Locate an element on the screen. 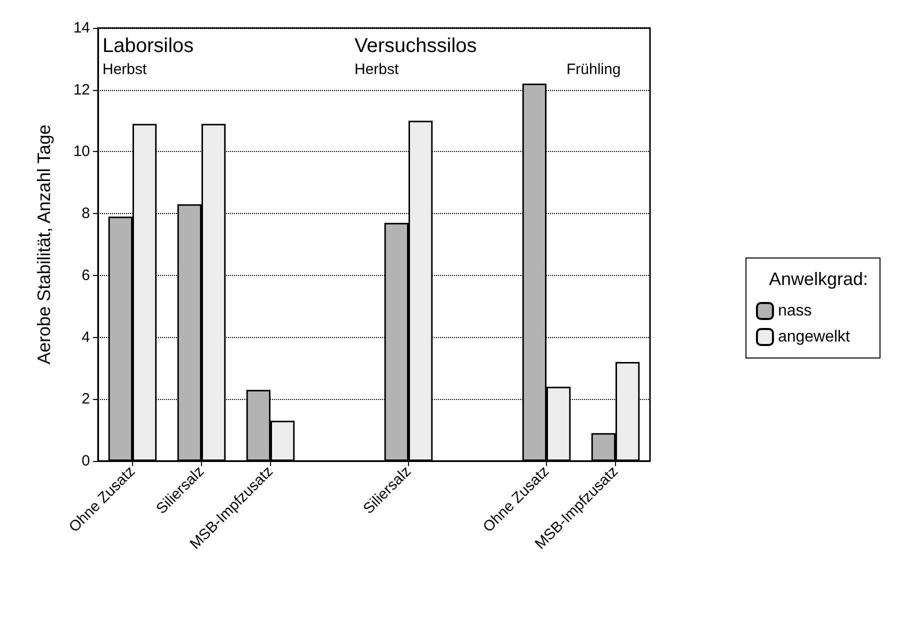  y-tick-label: 6 is located at coordinates (86, 275).